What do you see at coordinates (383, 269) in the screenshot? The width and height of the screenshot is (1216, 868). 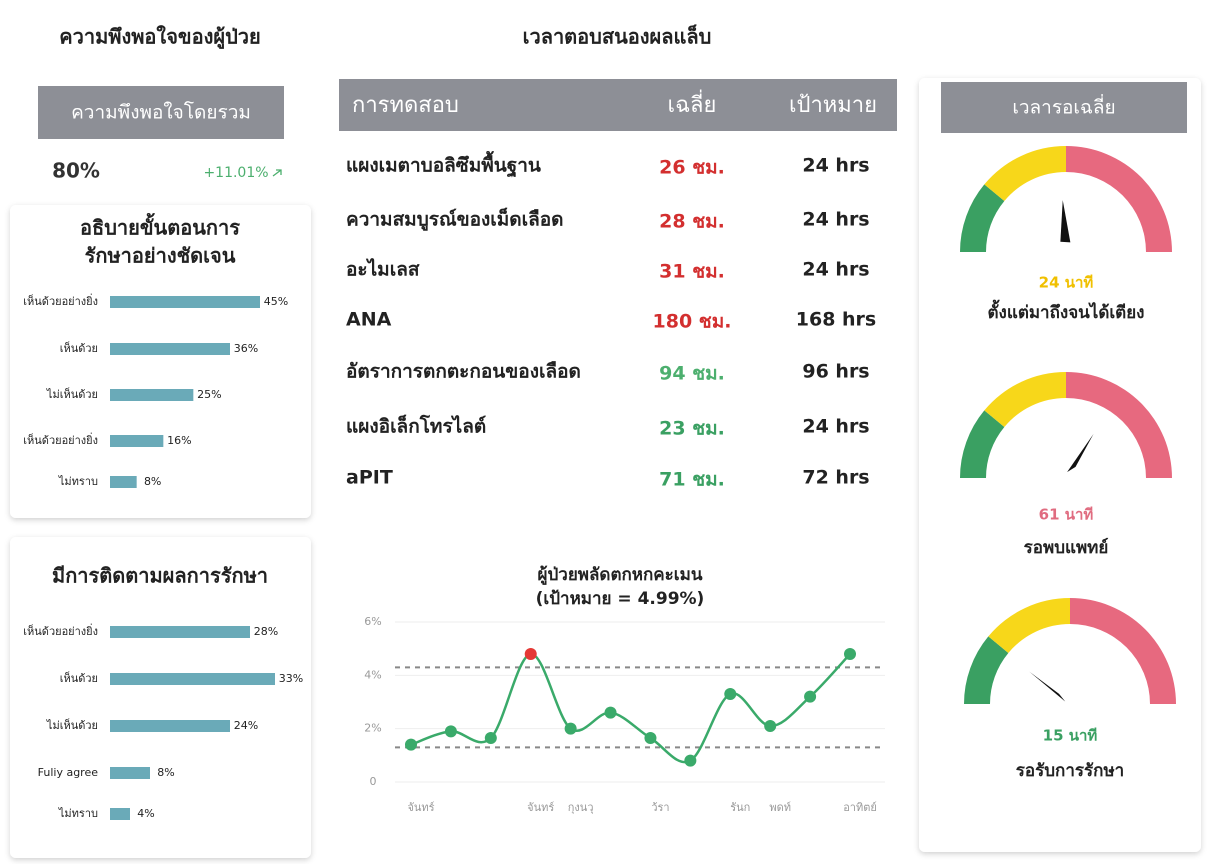 I see `test-name: อะไมเลส` at bounding box center [383, 269].